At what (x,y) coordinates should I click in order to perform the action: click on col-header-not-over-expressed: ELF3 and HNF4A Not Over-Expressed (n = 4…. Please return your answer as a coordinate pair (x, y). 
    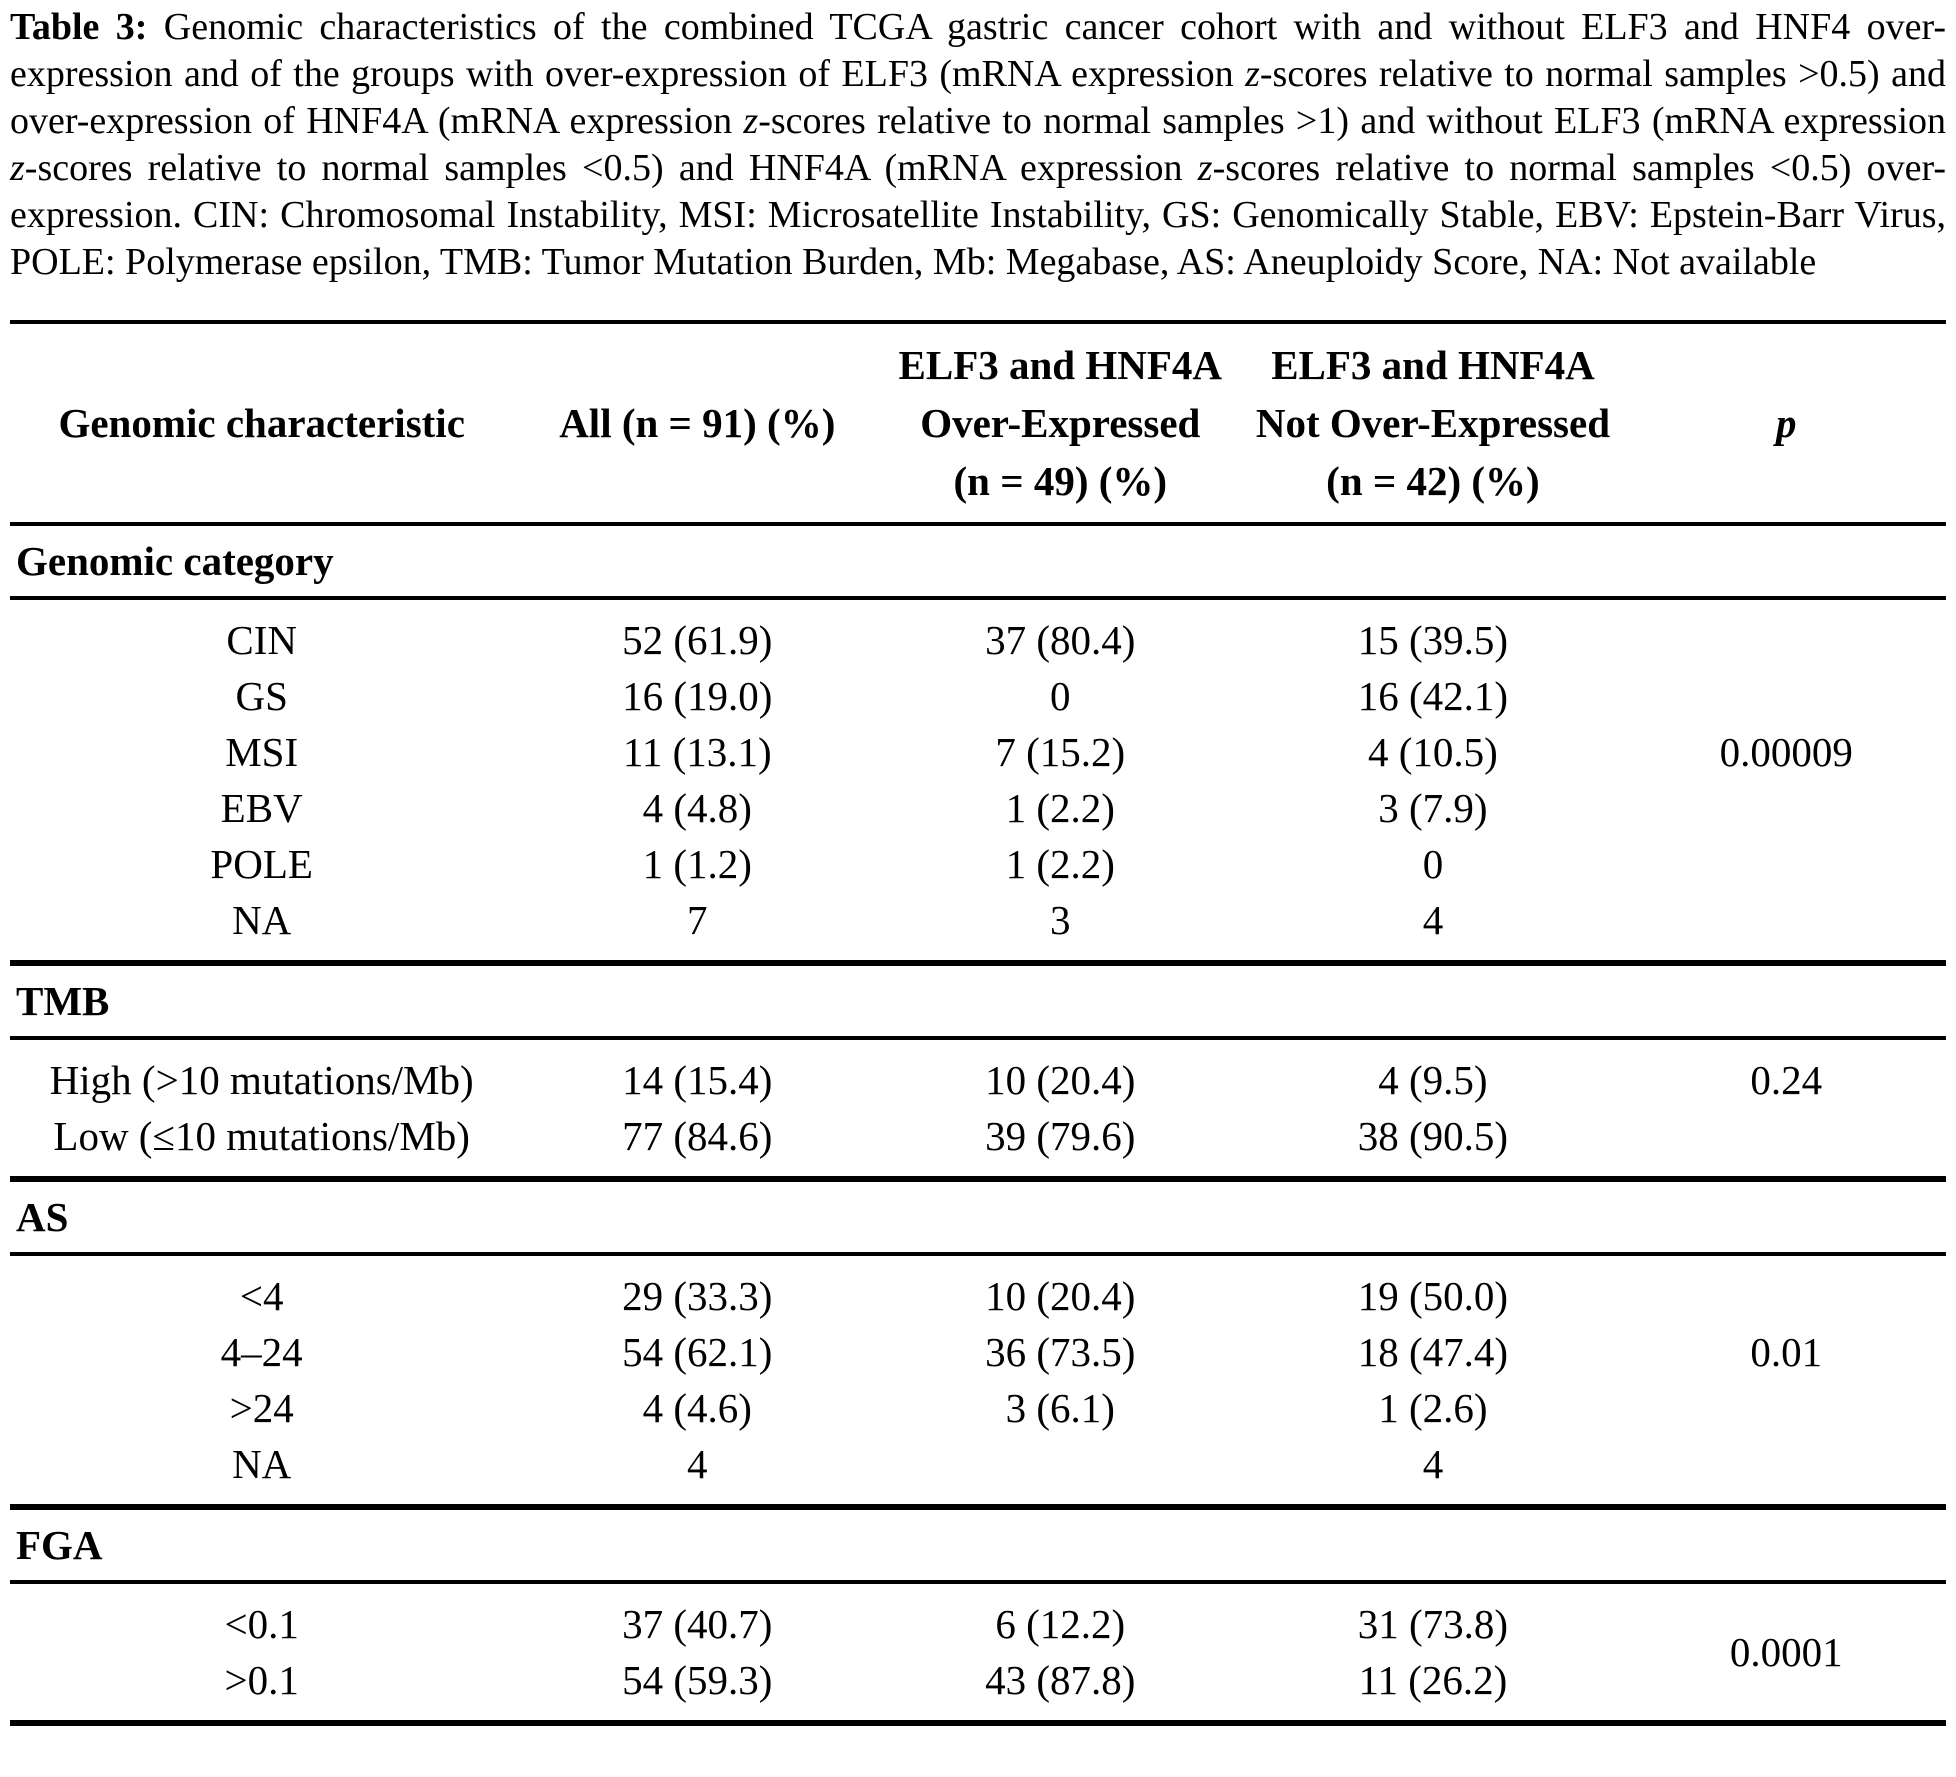
    Looking at the image, I should click on (1432, 423).